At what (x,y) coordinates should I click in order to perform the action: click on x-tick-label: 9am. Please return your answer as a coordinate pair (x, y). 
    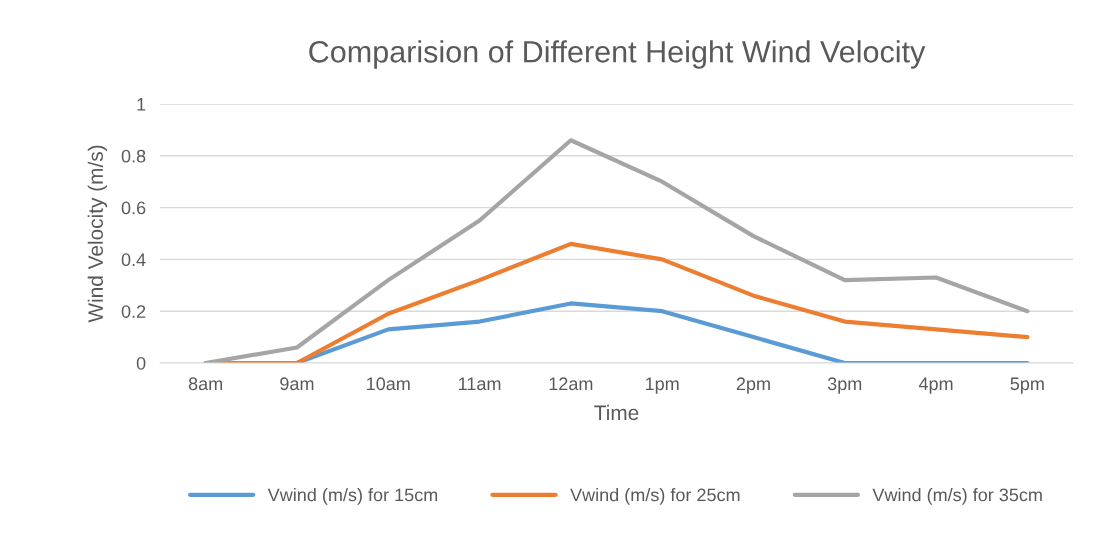
    Looking at the image, I should click on (297, 384).